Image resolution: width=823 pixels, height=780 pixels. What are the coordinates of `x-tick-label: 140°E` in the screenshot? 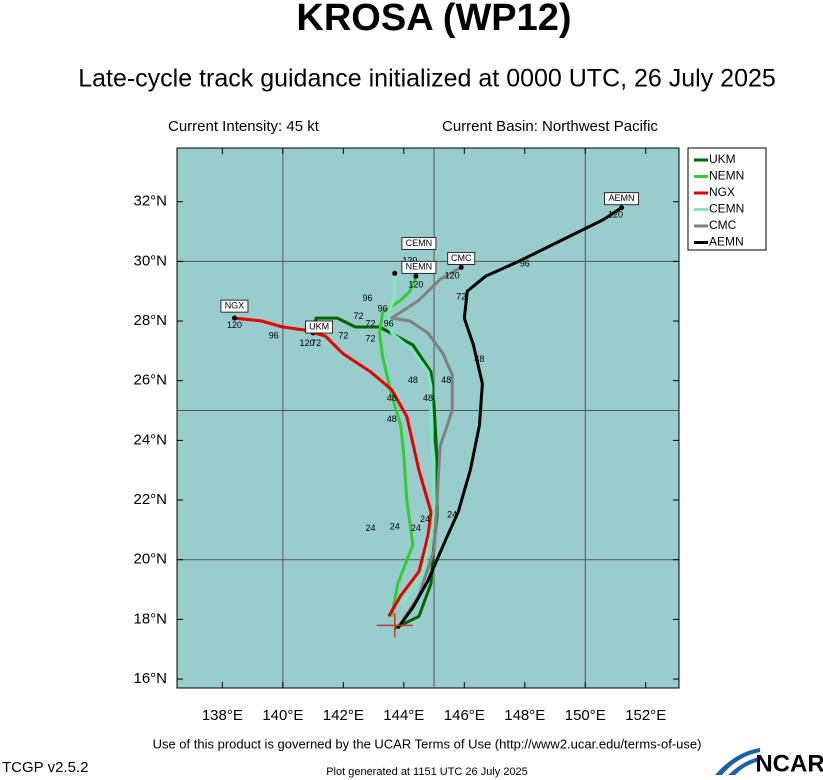 It's located at (282, 715).